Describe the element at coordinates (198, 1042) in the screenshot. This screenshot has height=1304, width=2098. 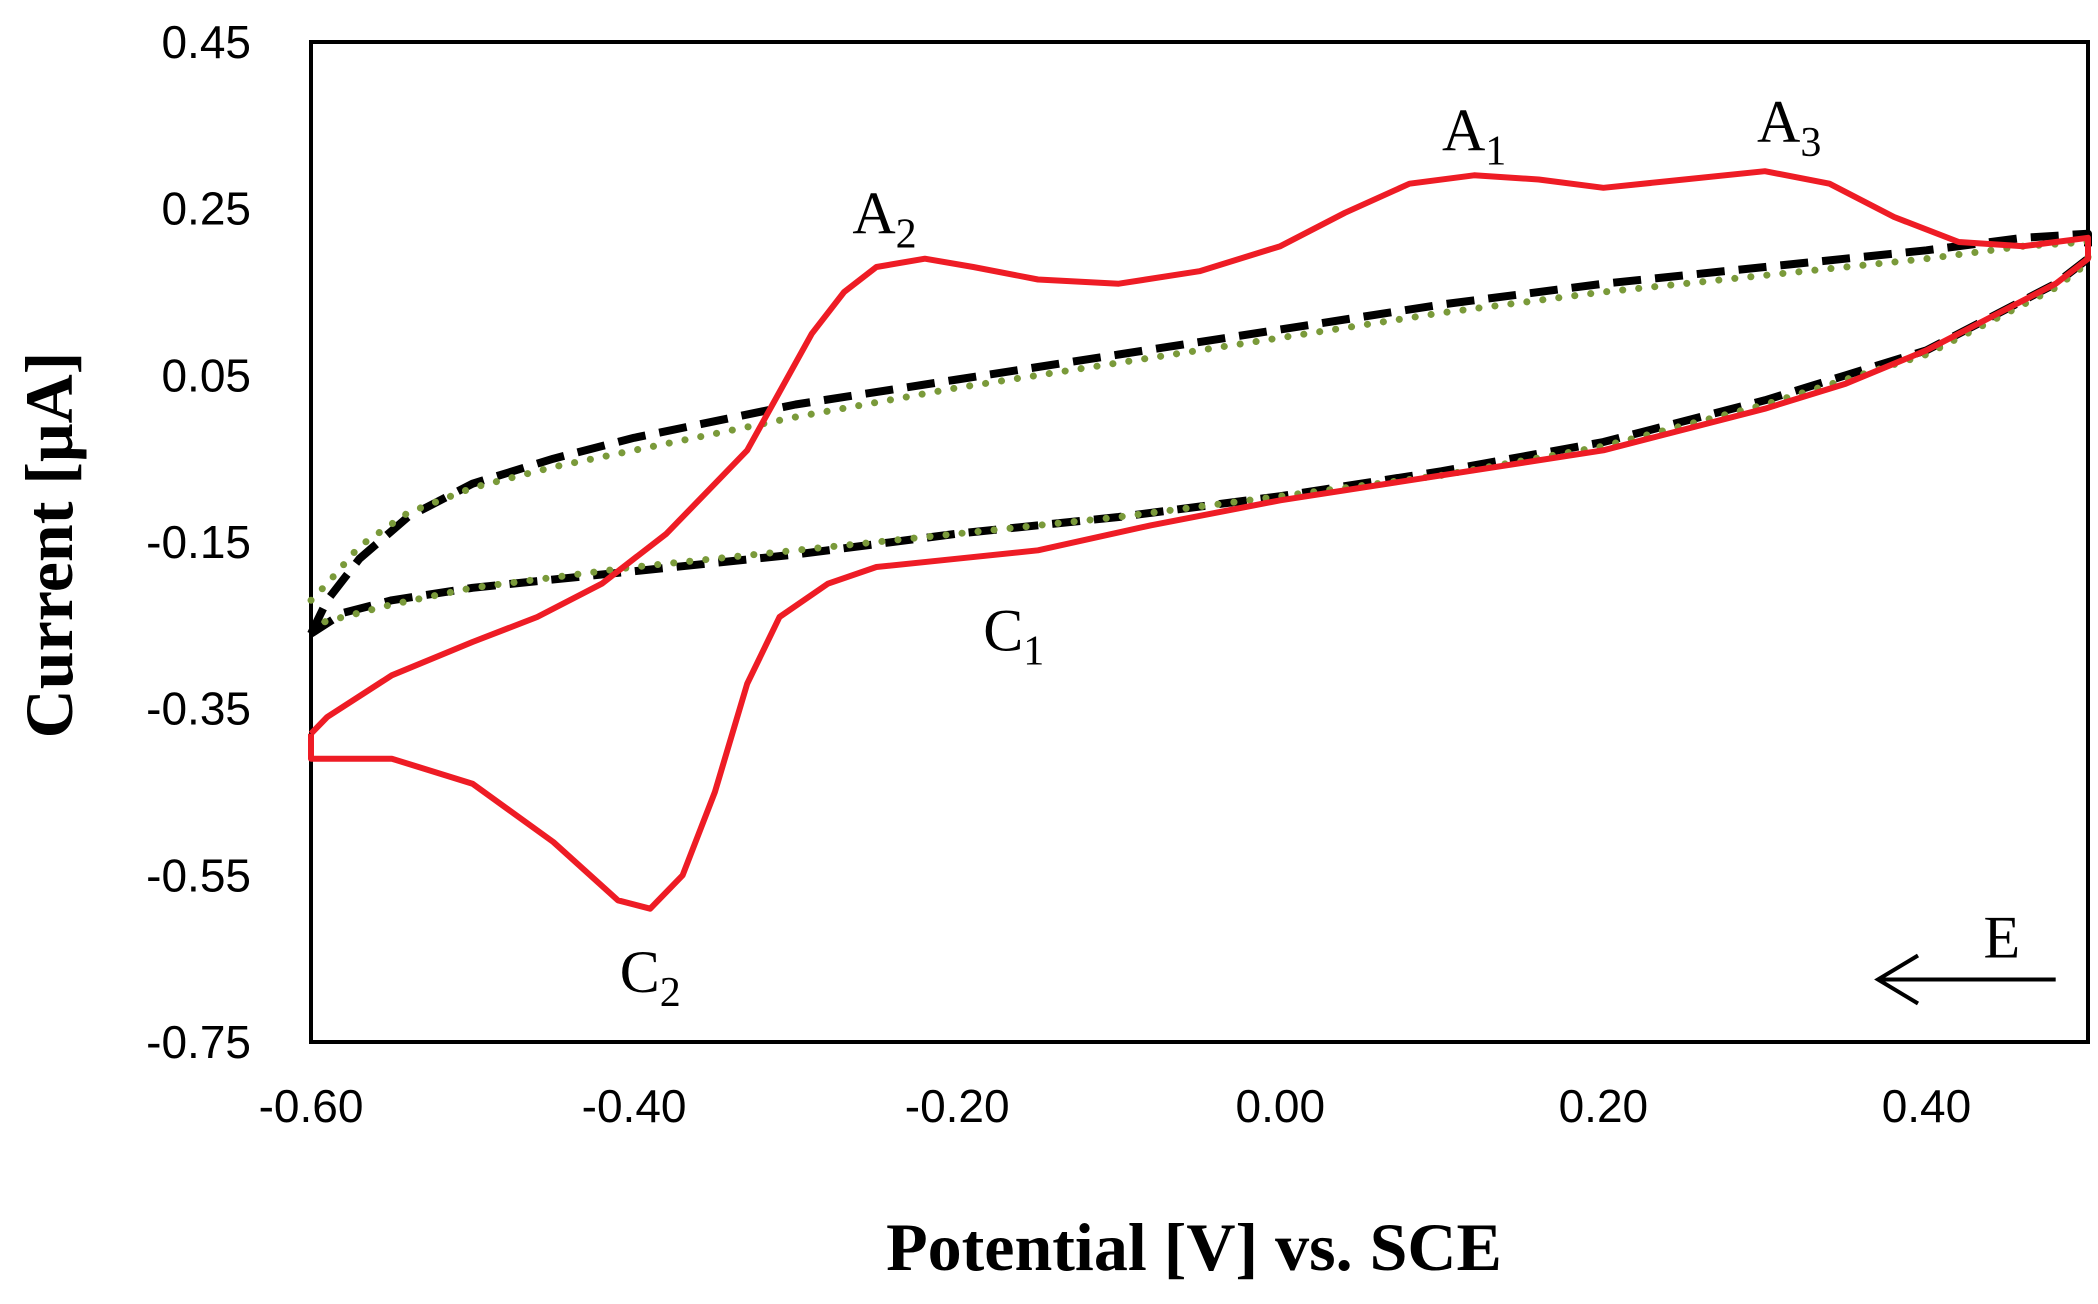
I see `y-tick-label: -0.75` at that location.